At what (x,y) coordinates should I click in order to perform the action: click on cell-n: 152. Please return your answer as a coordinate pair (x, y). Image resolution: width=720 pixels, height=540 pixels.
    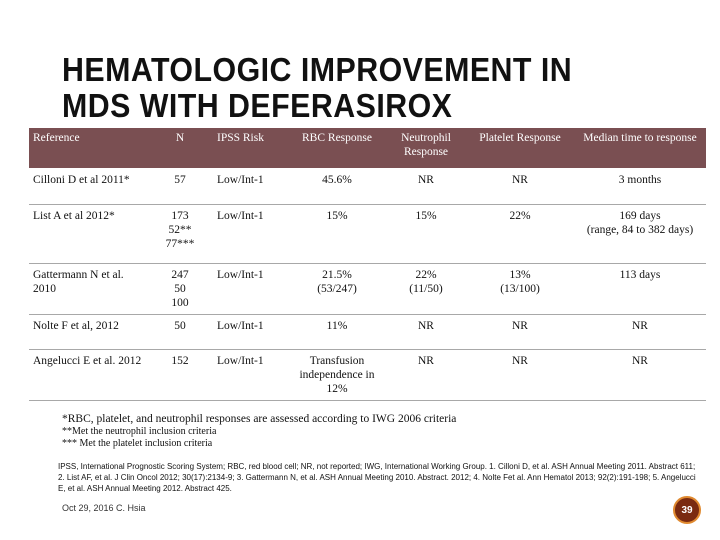
    Looking at the image, I should click on (180, 375).